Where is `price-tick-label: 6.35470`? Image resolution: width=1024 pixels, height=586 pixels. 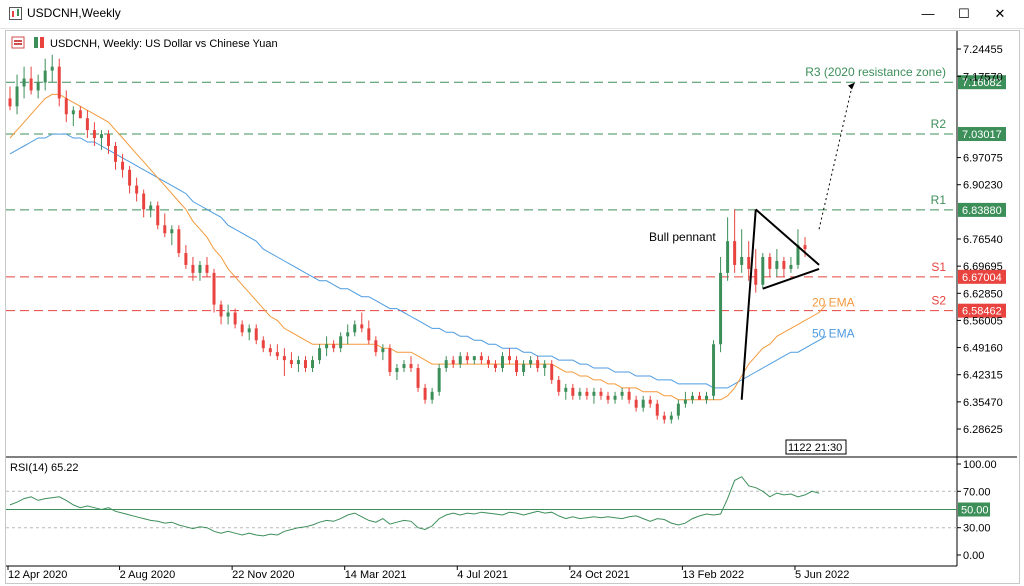 price-tick-label: 6.35470 is located at coordinates (983, 403).